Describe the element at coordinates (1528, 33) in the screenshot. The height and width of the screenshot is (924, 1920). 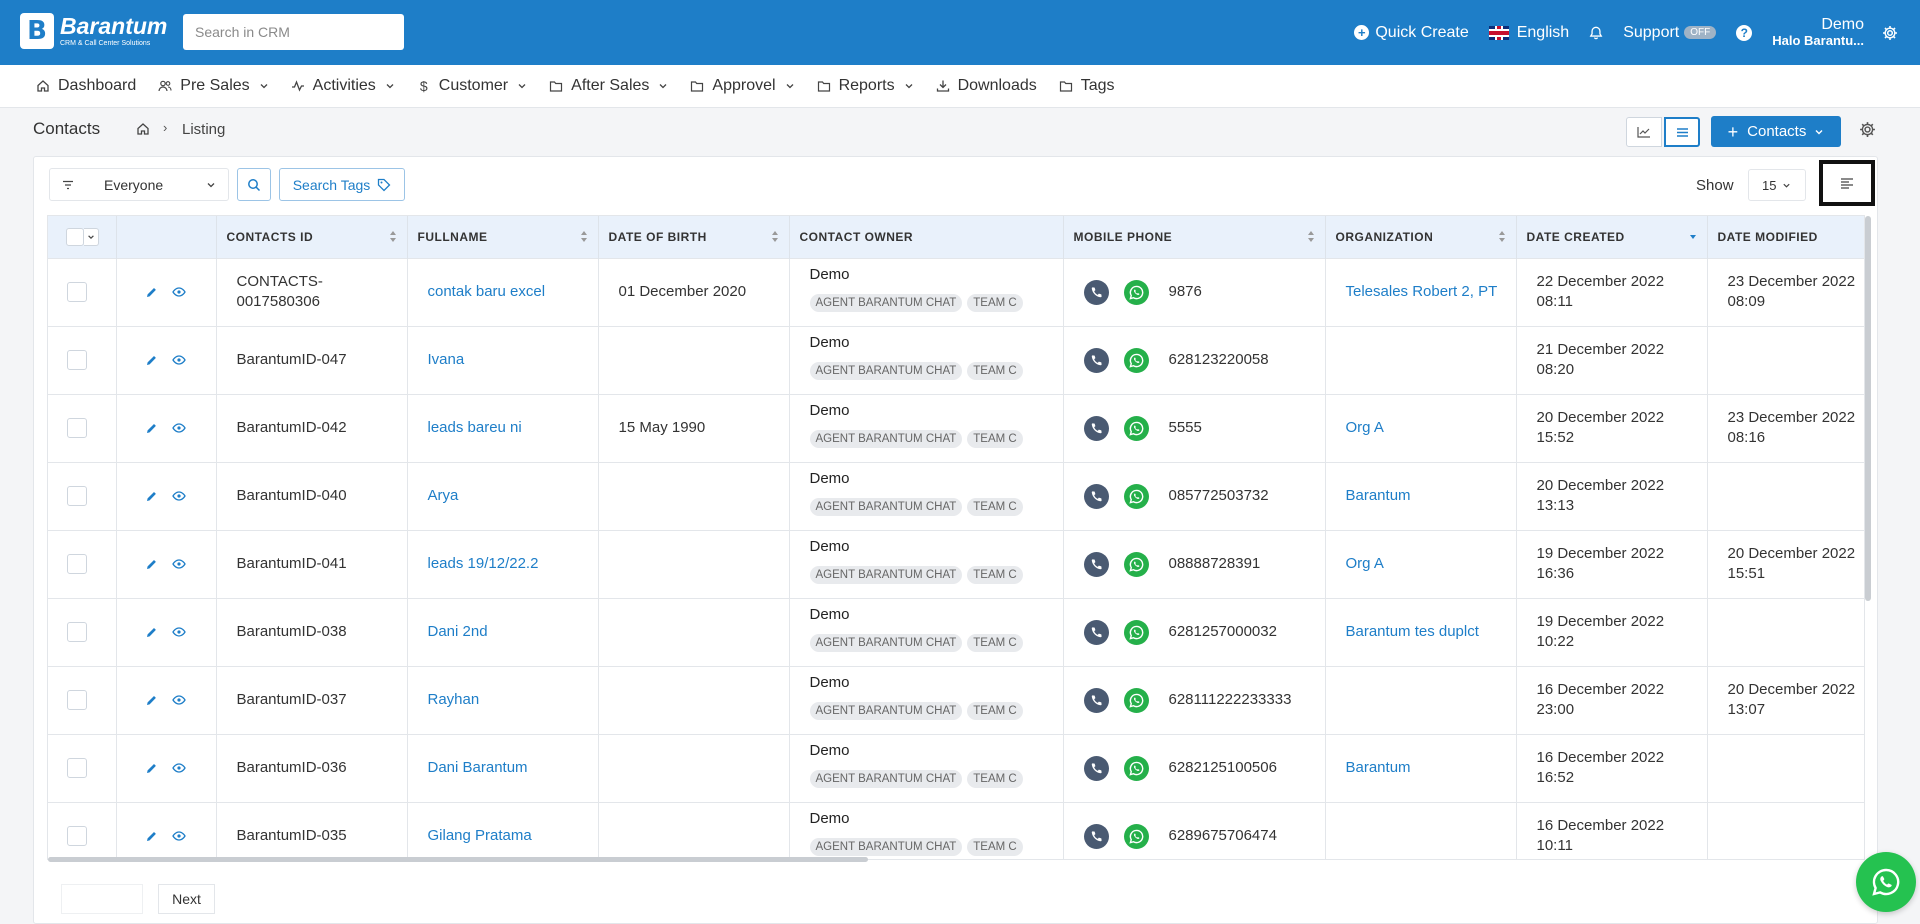
I see `language-selector: English` at that location.